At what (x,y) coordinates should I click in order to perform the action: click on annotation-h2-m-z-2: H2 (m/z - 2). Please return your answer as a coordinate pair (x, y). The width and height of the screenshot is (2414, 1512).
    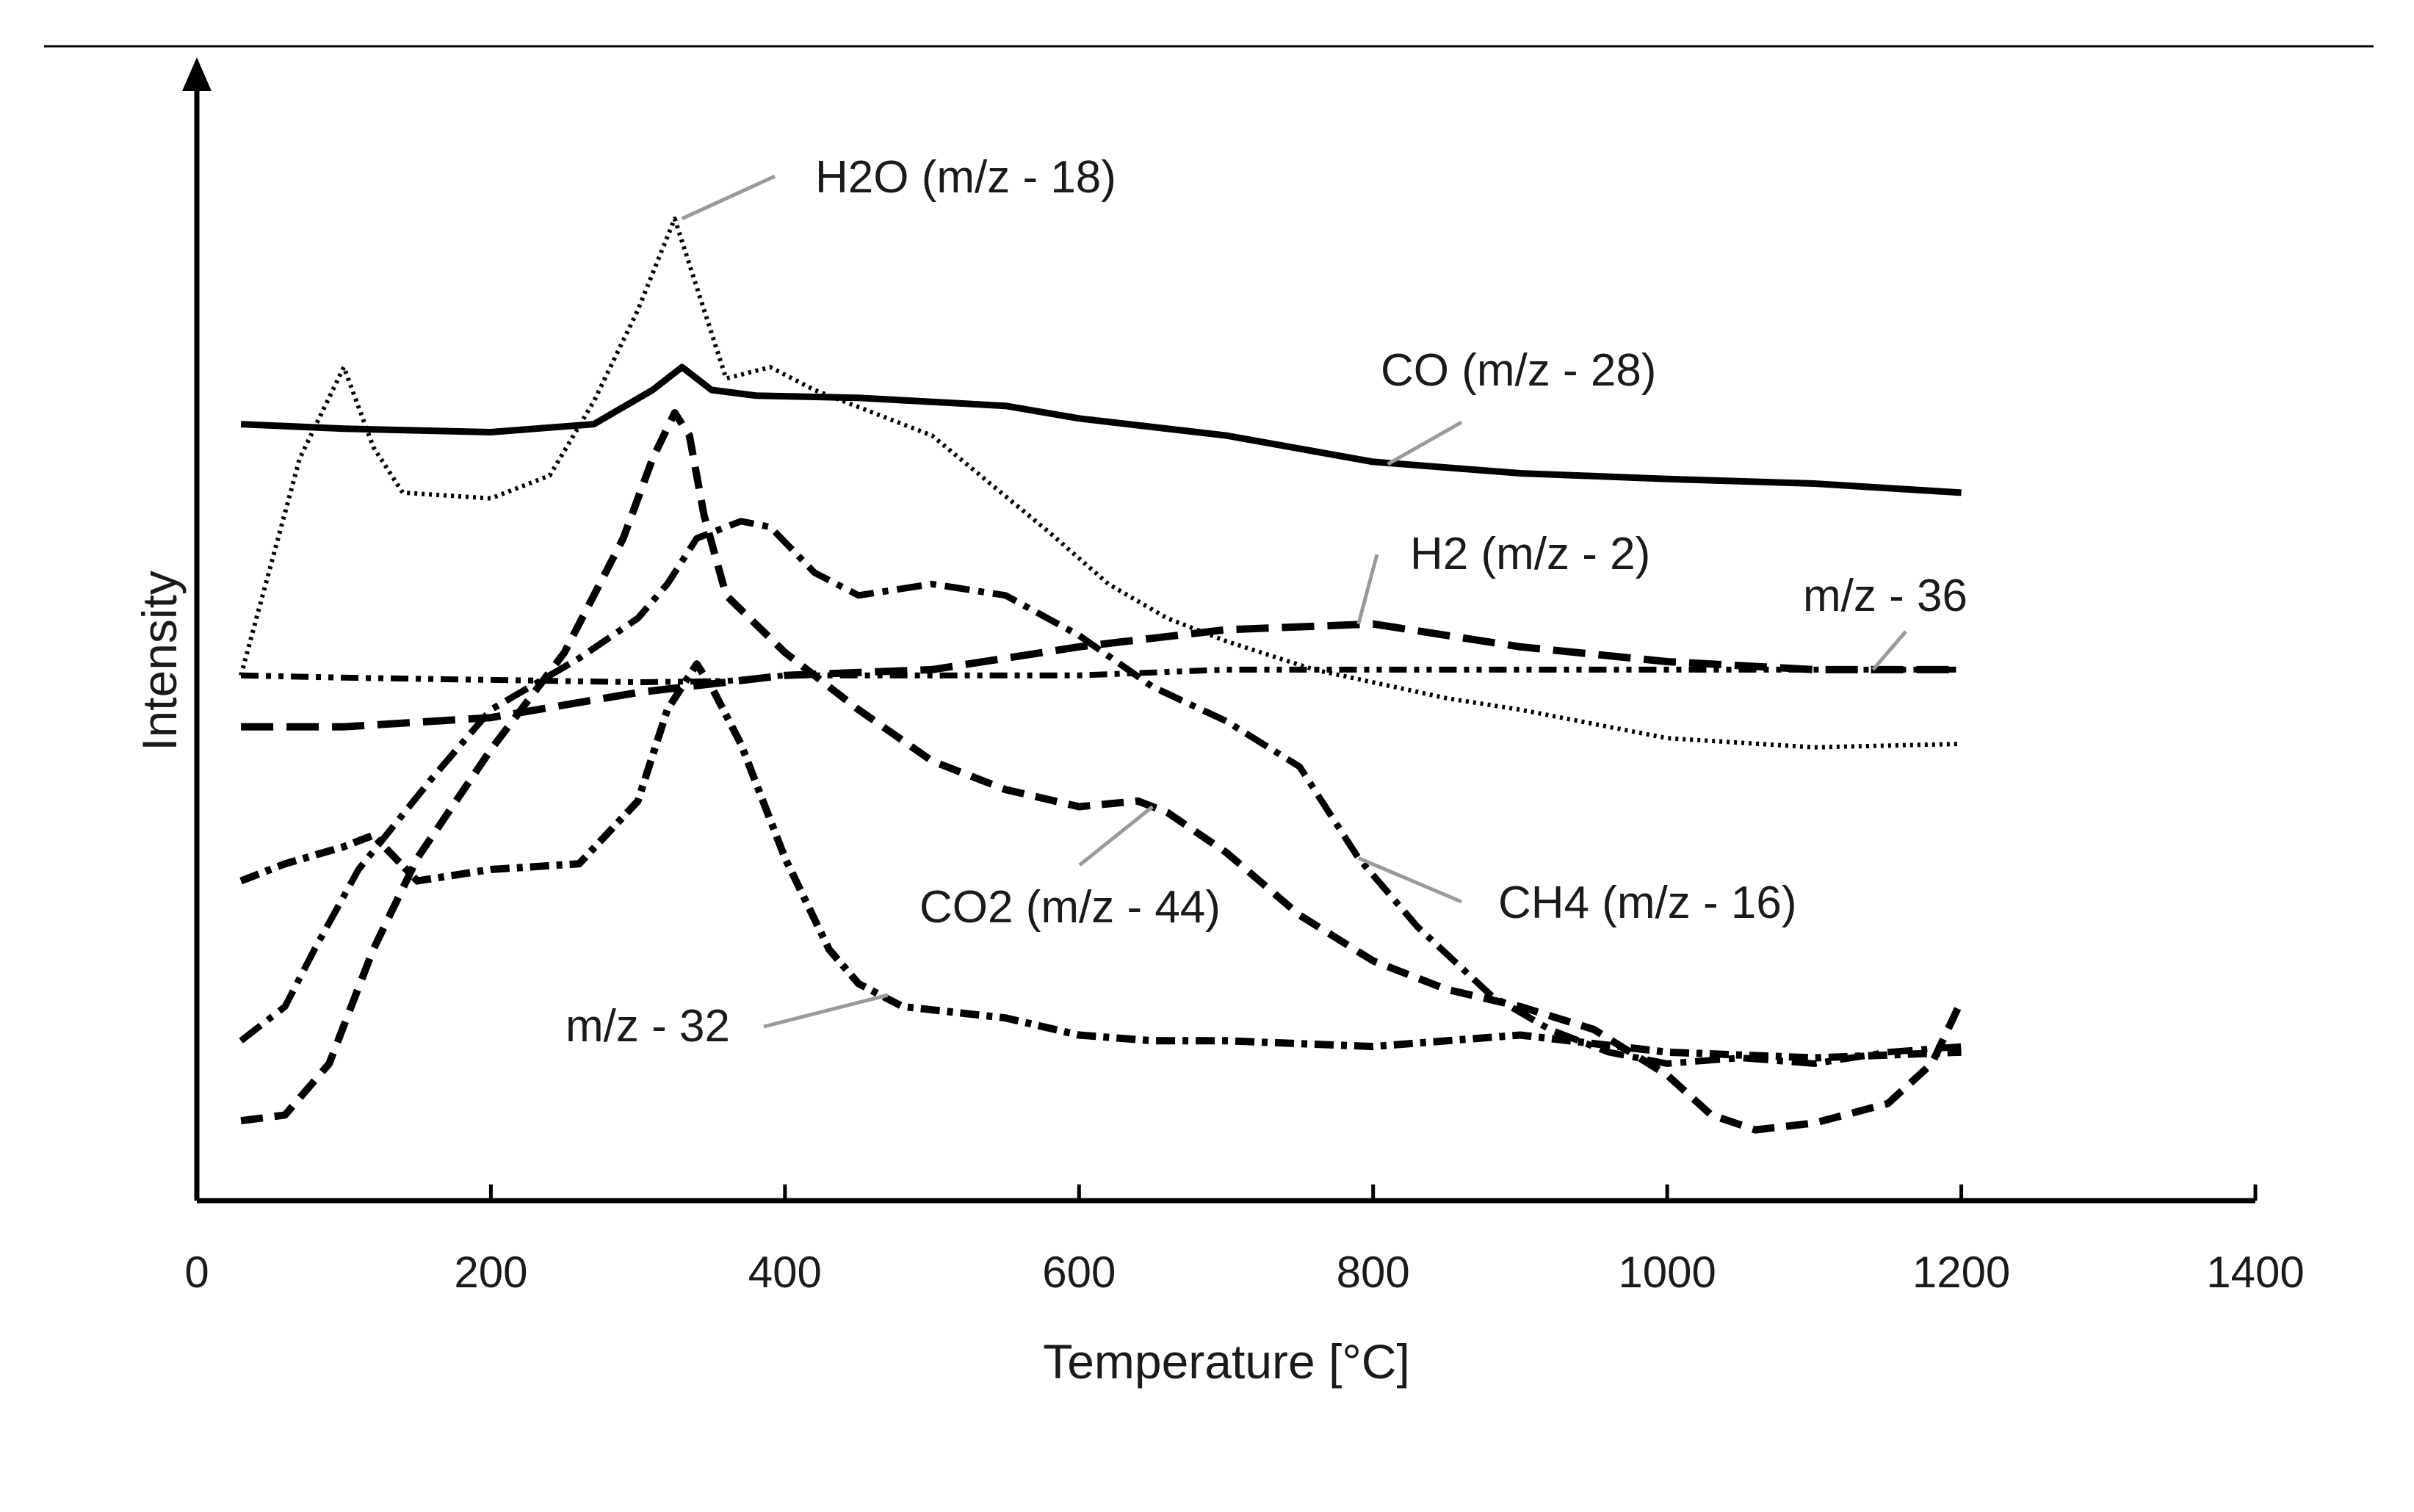
    Looking at the image, I should click on (1503, 577).